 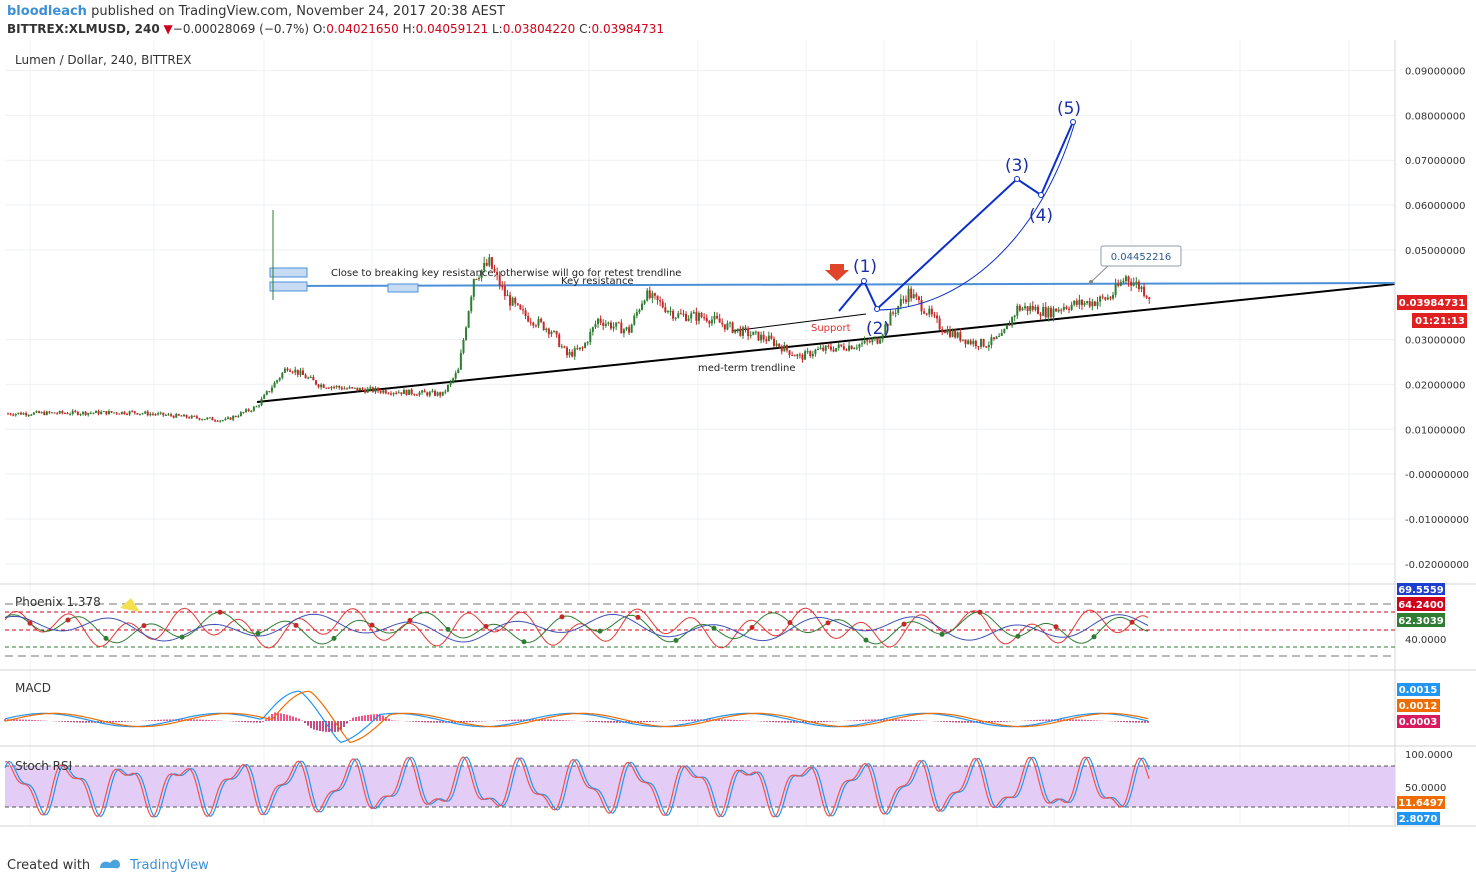 I want to click on macd-pane: MACD 0.0015 0.0012 0.0003, so click(x=722, y=712).